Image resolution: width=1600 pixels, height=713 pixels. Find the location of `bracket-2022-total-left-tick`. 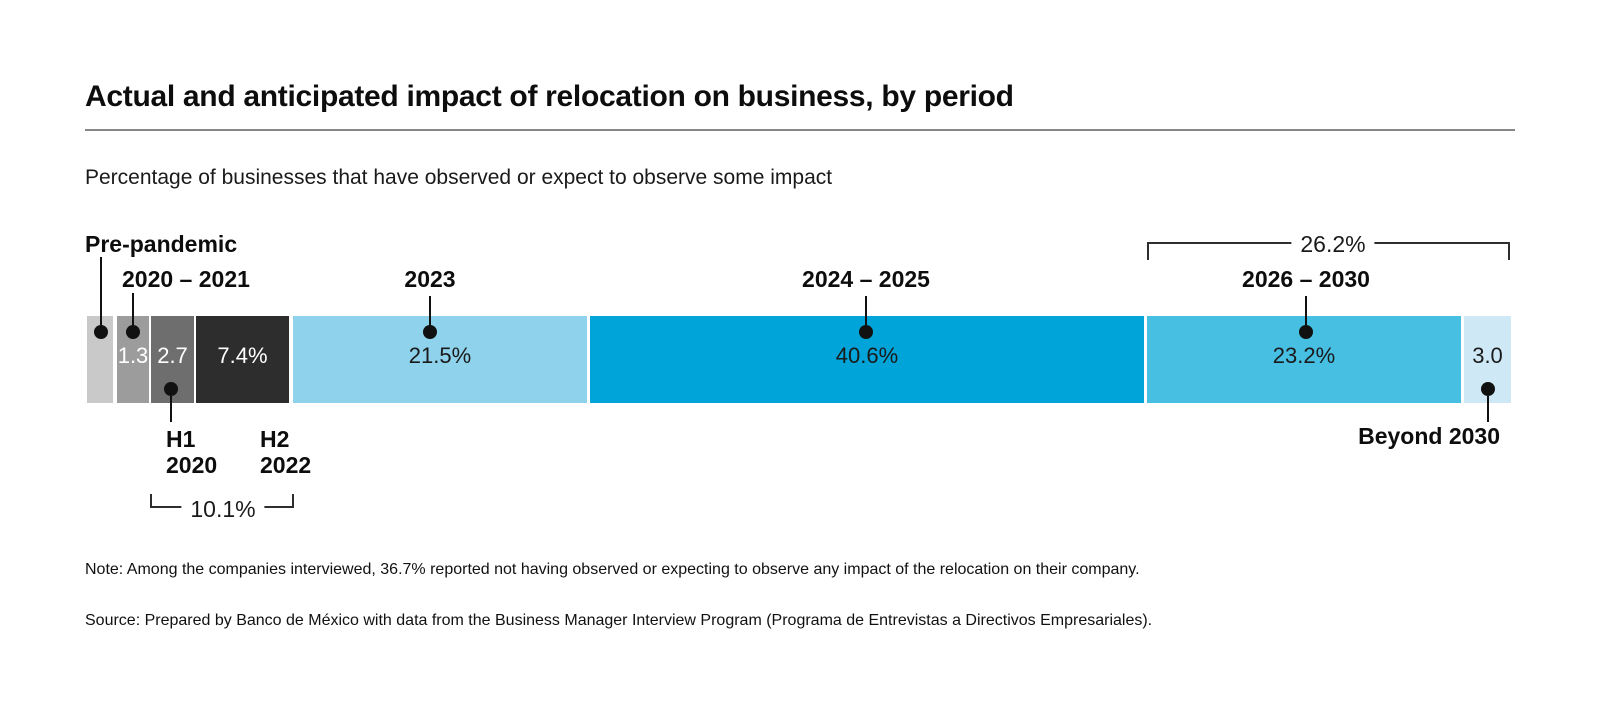

bracket-2022-total-left-tick is located at coordinates (151, 501).